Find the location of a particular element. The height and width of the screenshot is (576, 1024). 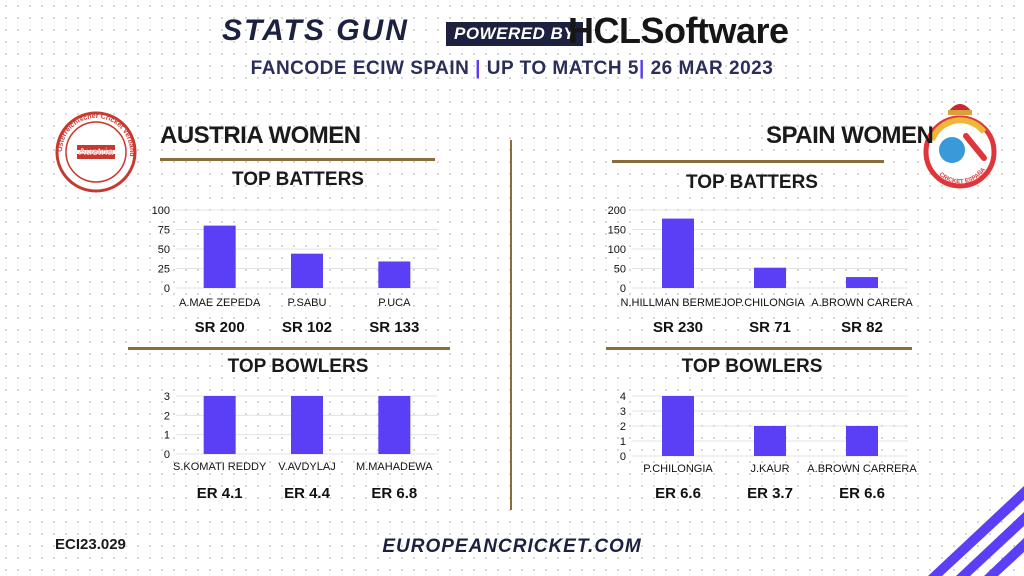

category-label: A.BROWN CARRERA is located at coordinates (862, 469).